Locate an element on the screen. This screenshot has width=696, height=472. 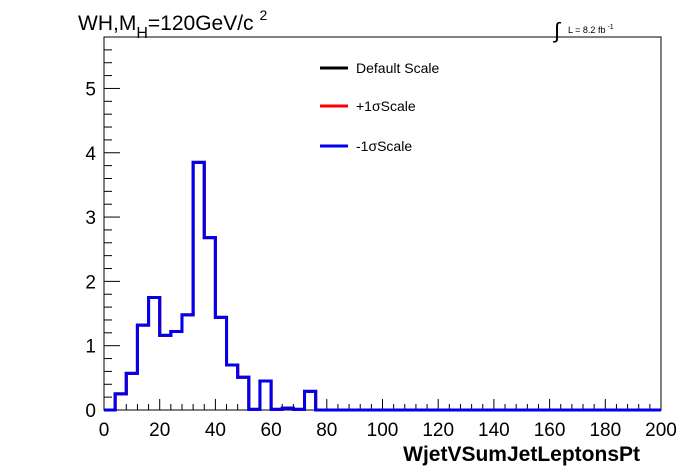
x-tick-label: 60 is located at coordinates (271, 430).